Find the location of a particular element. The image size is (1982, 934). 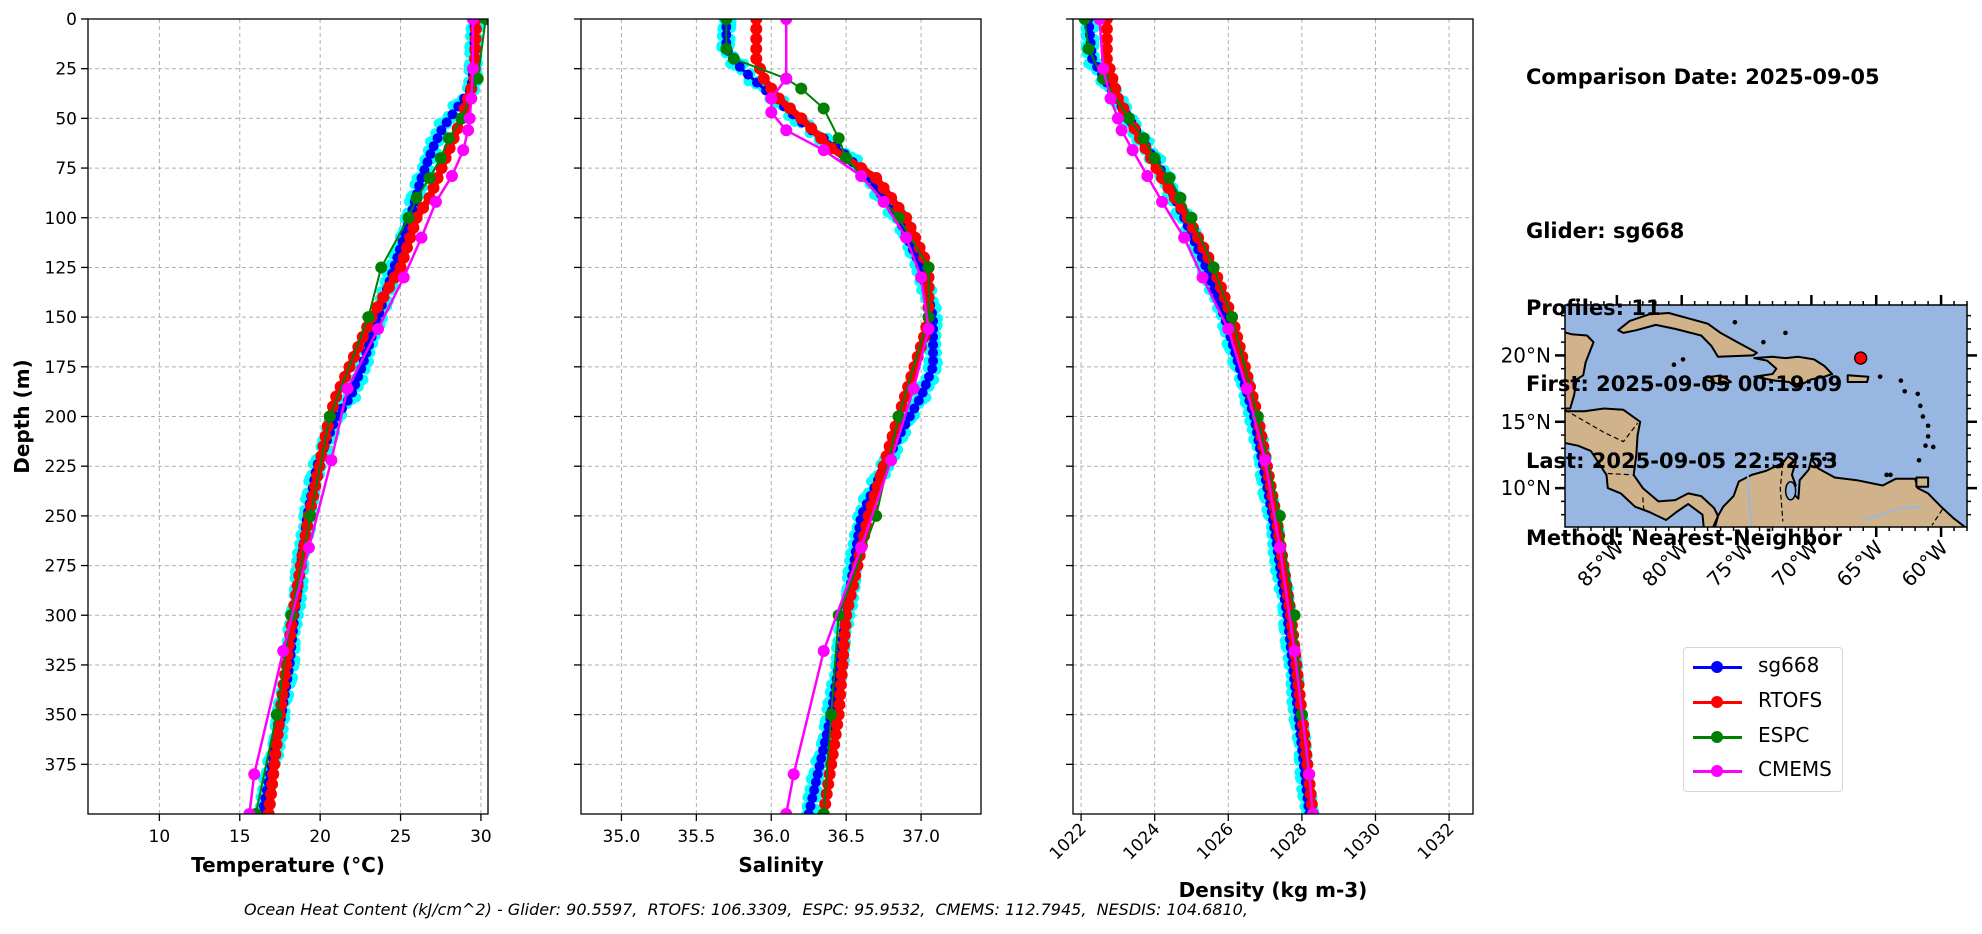

series-cmems is located at coordinates (1206, 416).